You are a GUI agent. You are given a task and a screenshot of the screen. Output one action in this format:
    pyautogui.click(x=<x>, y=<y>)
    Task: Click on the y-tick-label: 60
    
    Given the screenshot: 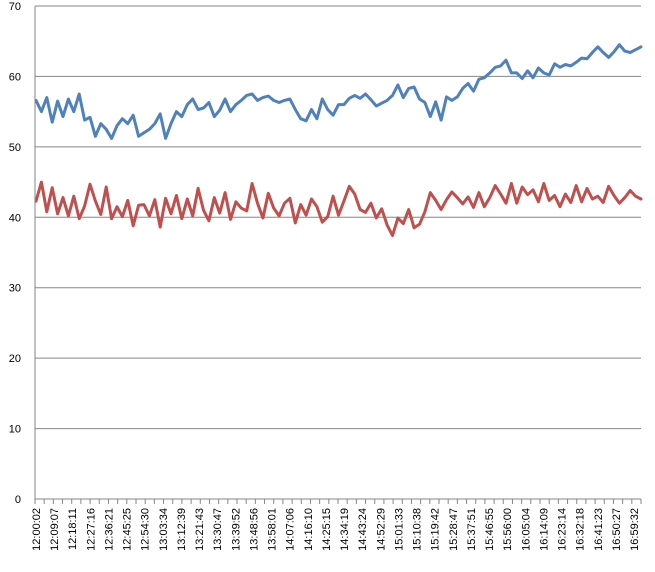 What is the action you would take?
    pyautogui.click(x=15, y=77)
    